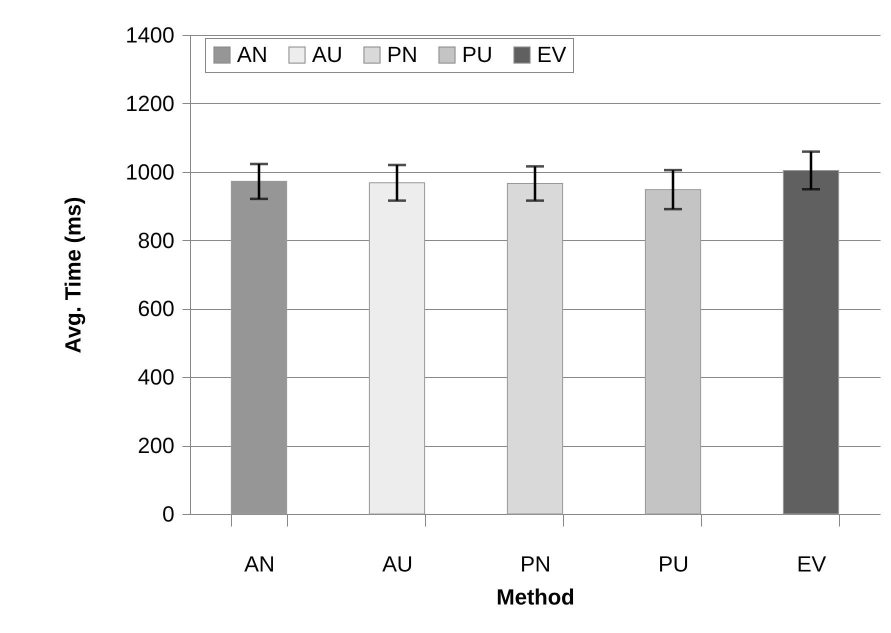 This screenshot has height=633, width=891. Describe the element at coordinates (535, 597) in the screenshot. I see `x-axis-title: Method` at that location.